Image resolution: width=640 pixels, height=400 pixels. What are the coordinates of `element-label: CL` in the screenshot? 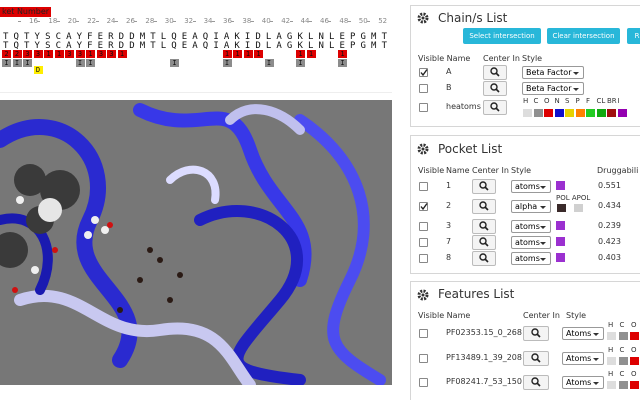 It's located at (601, 101).